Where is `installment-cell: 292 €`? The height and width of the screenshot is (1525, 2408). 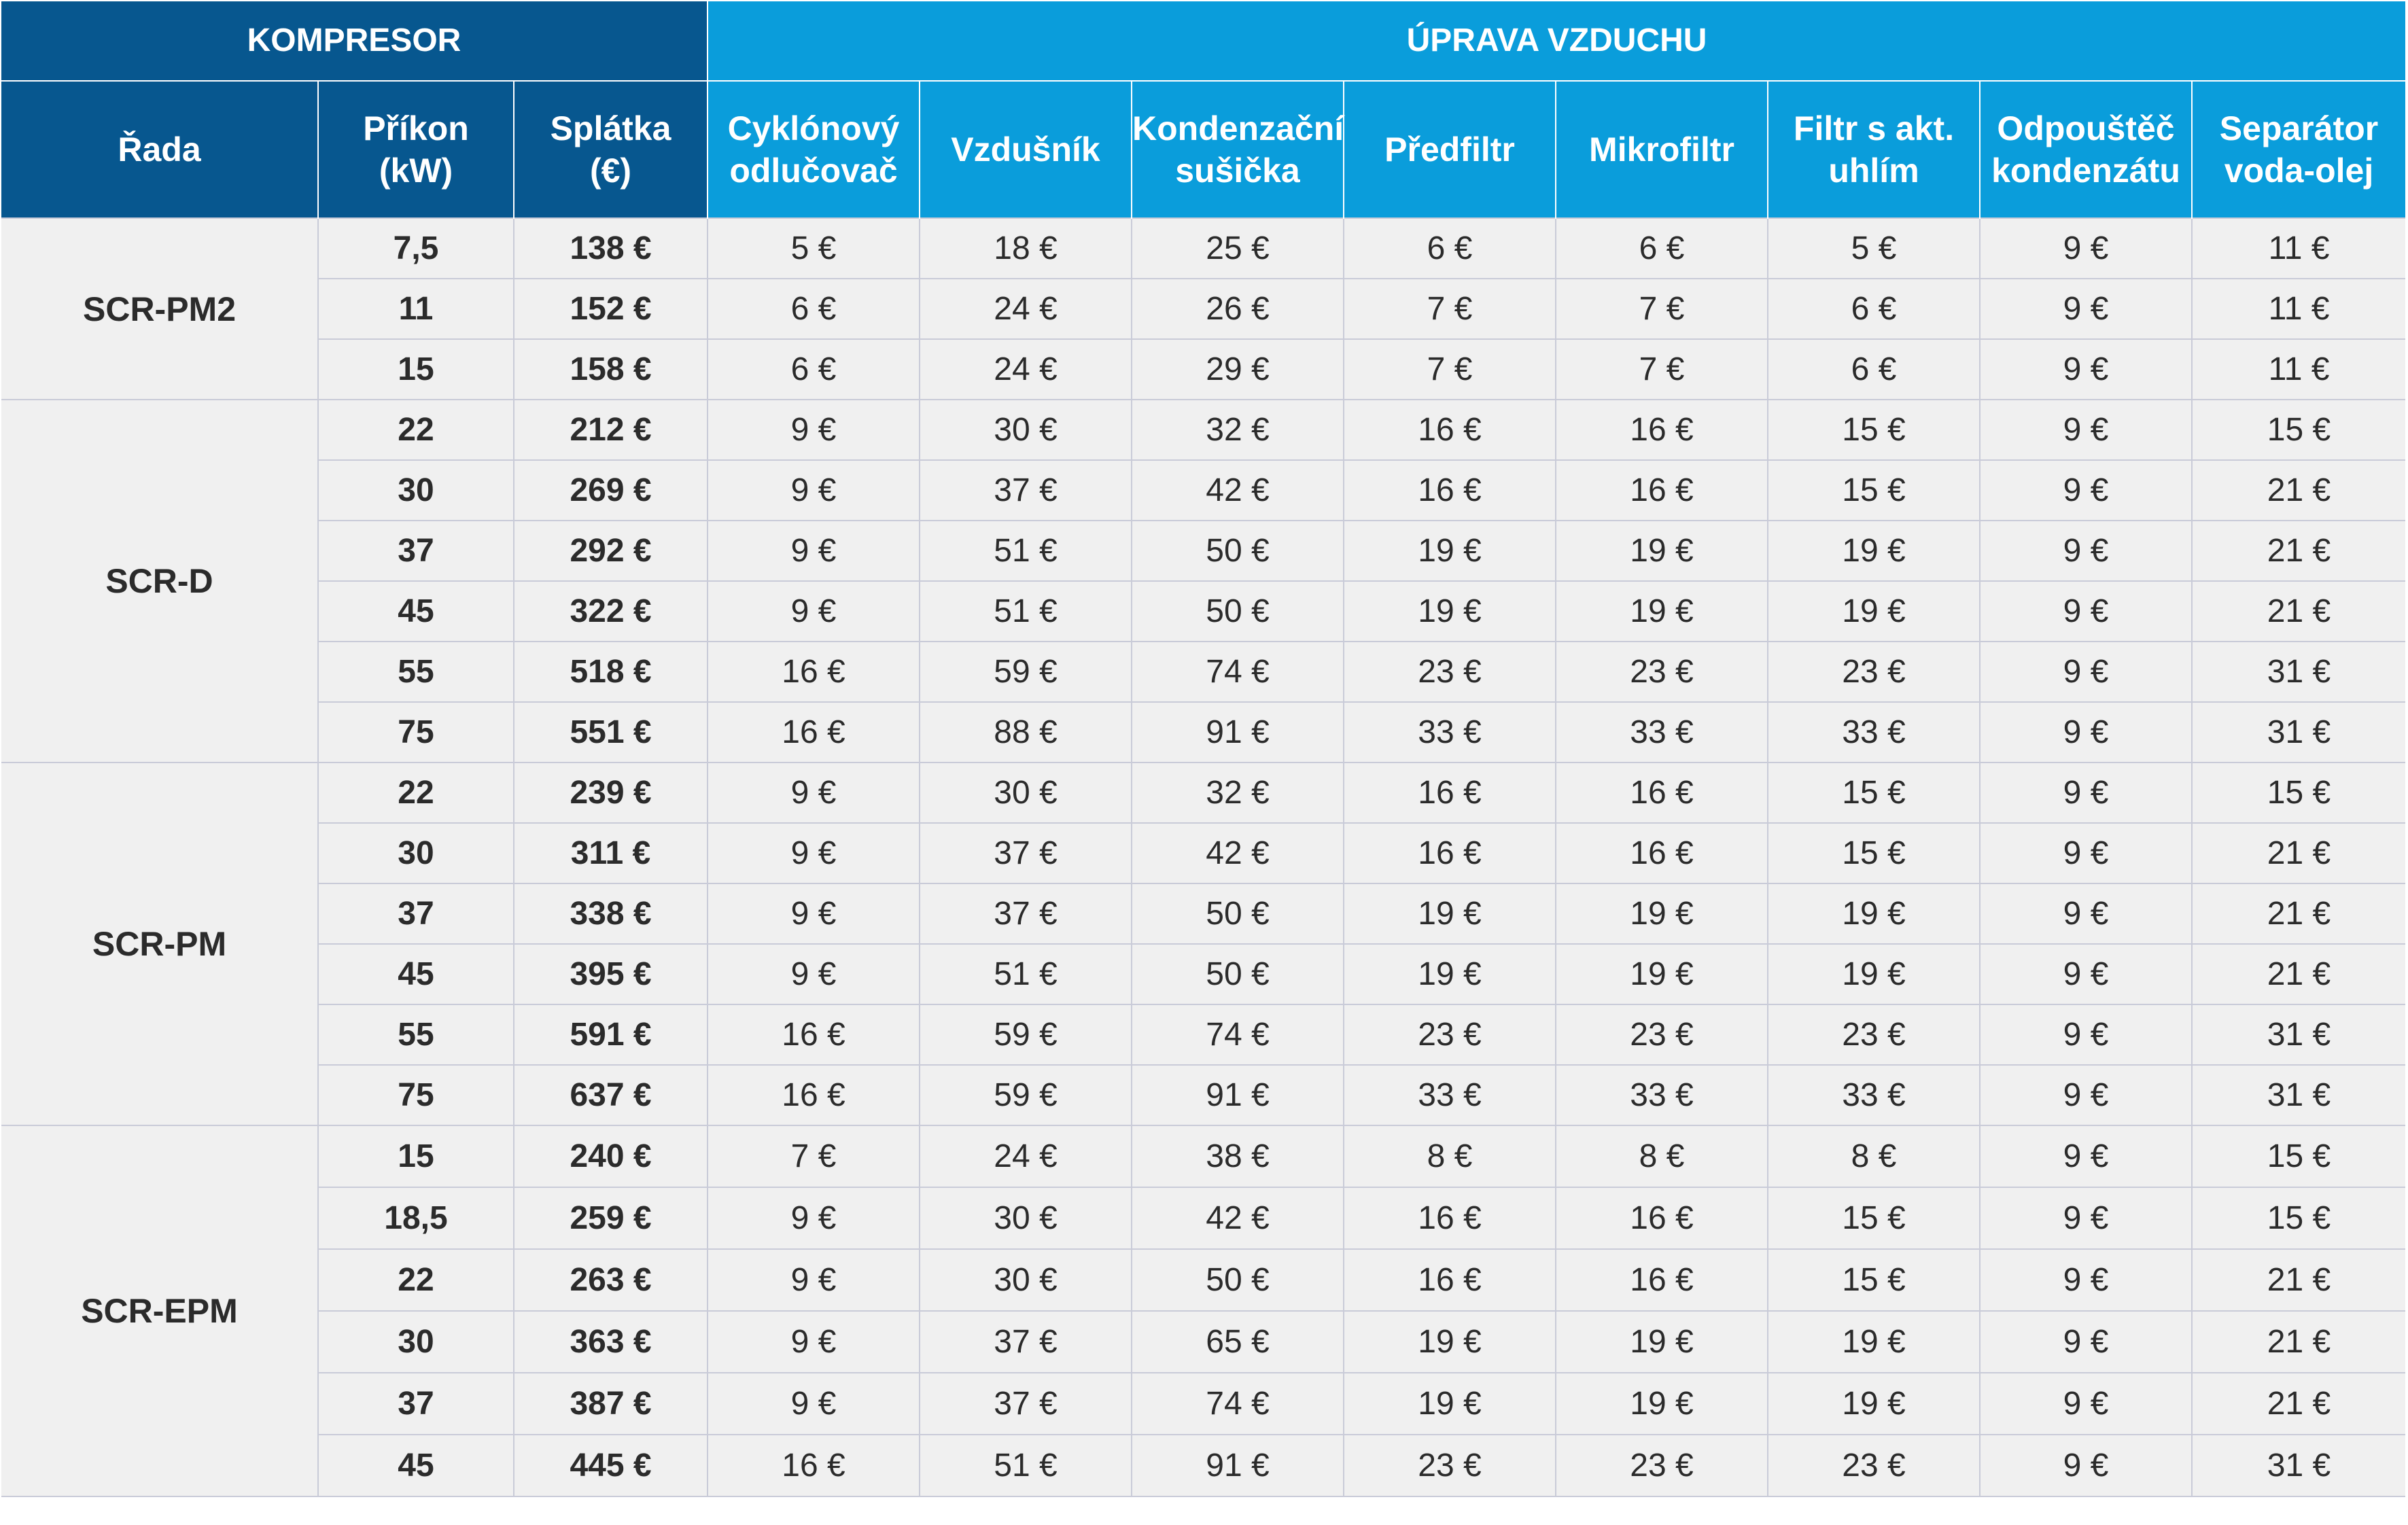 installment-cell: 292 € is located at coordinates (610, 551).